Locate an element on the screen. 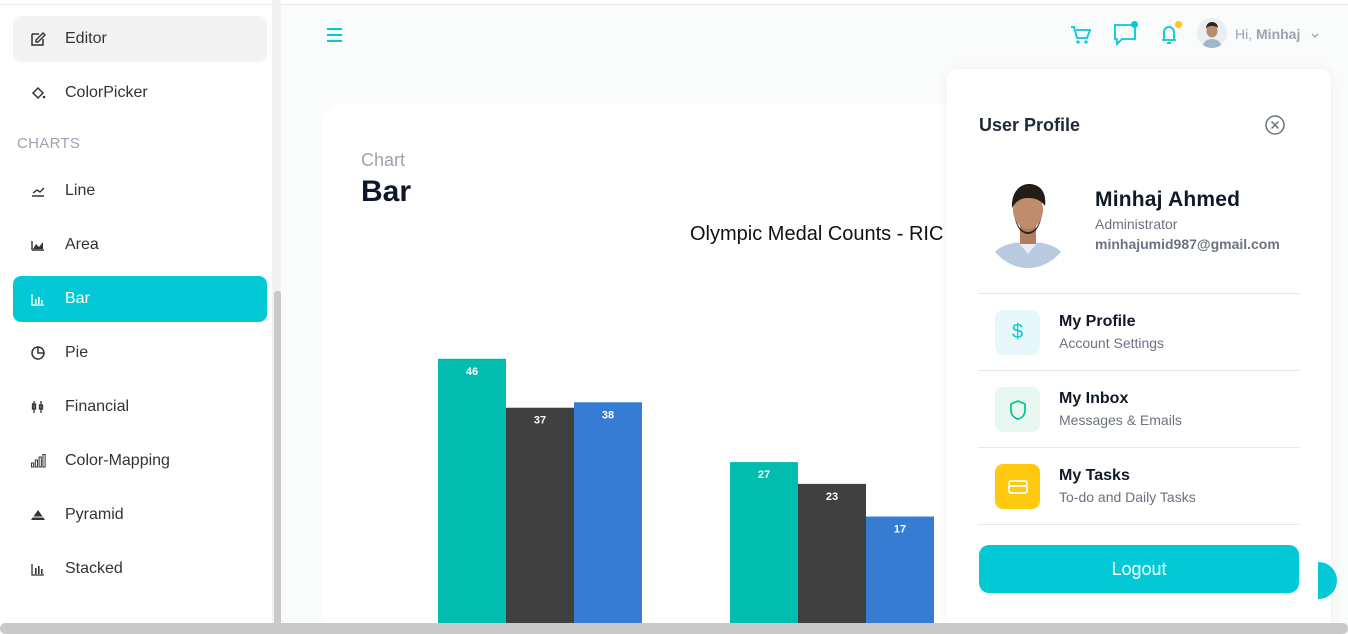 The height and width of the screenshot is (634, 1348). sidebar-item-pyramid: Pyramid is located at coordinates (140, 515).